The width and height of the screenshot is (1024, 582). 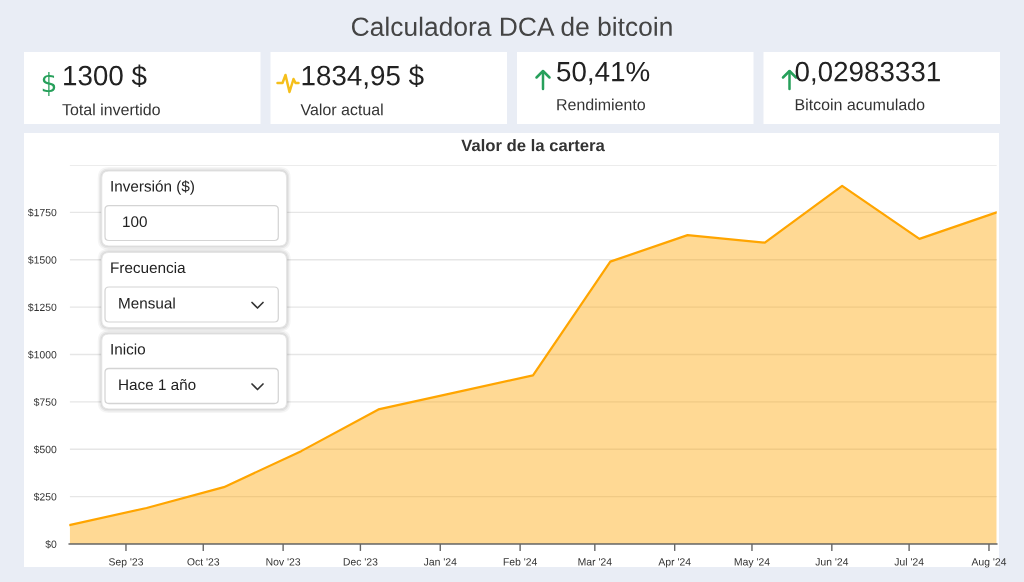 I want to click on annotation: Mensual, so click(x=147, y=303).